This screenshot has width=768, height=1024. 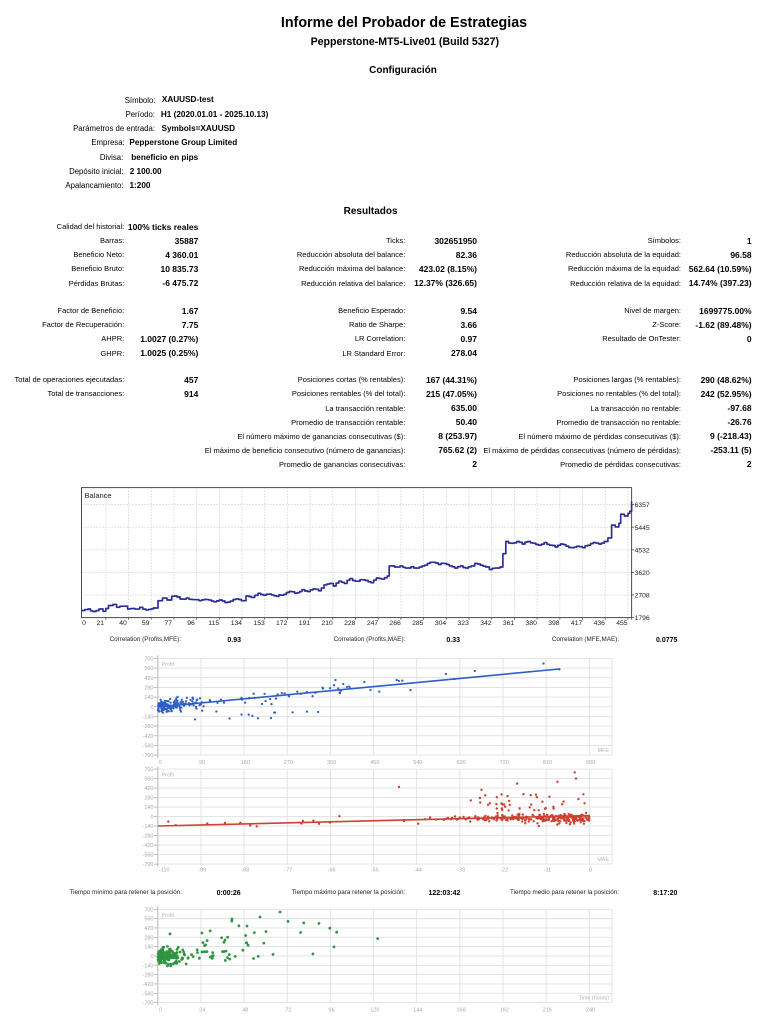 What do you see at coordinates (327, 623) in the screenshot?
I see `svg-text: 210` at bounding box center [327, 623].